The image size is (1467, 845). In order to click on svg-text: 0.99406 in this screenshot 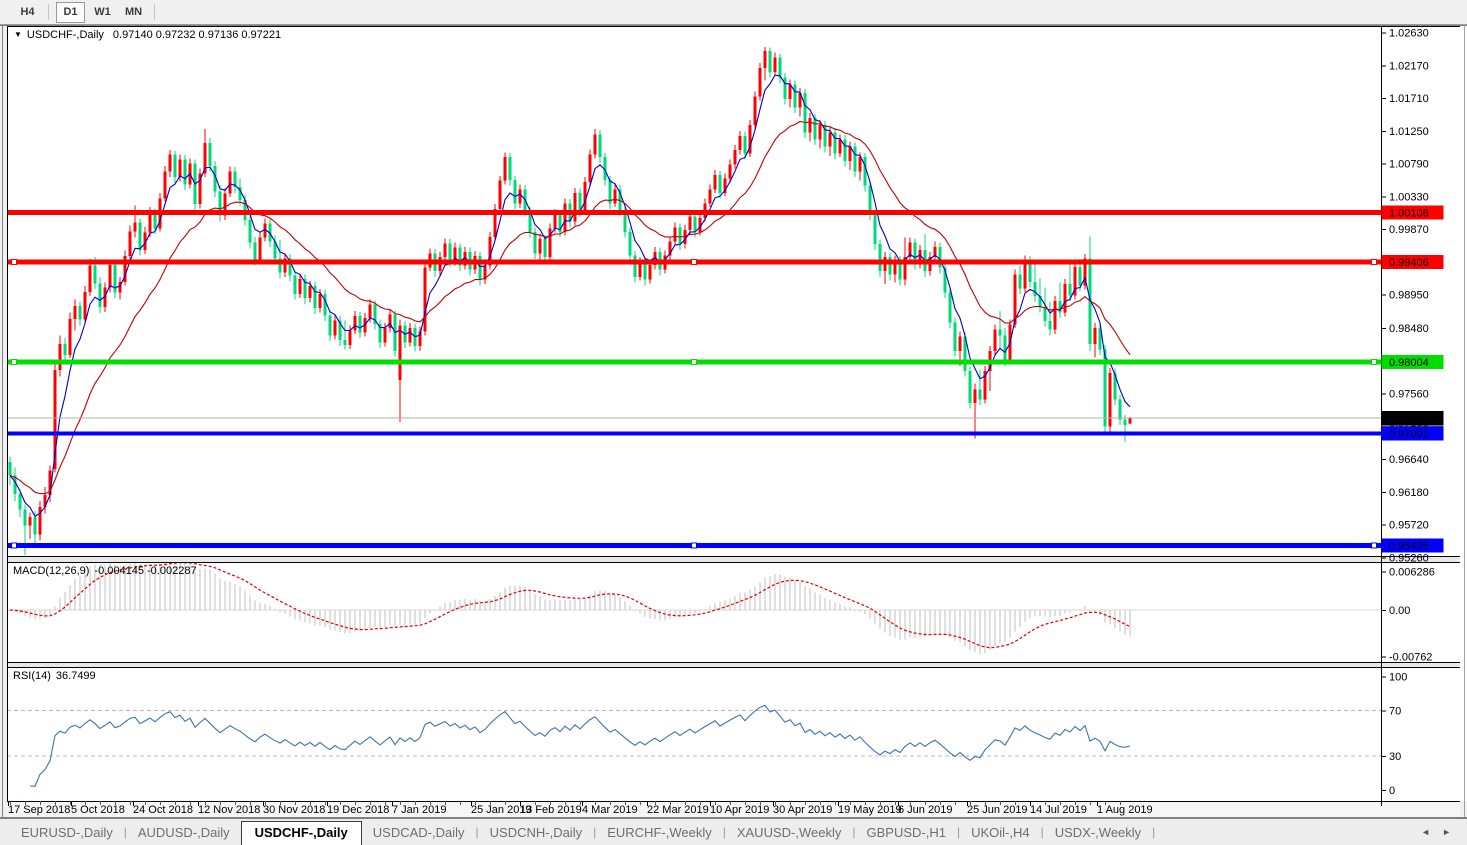, I will do `click(1409, 263)`.